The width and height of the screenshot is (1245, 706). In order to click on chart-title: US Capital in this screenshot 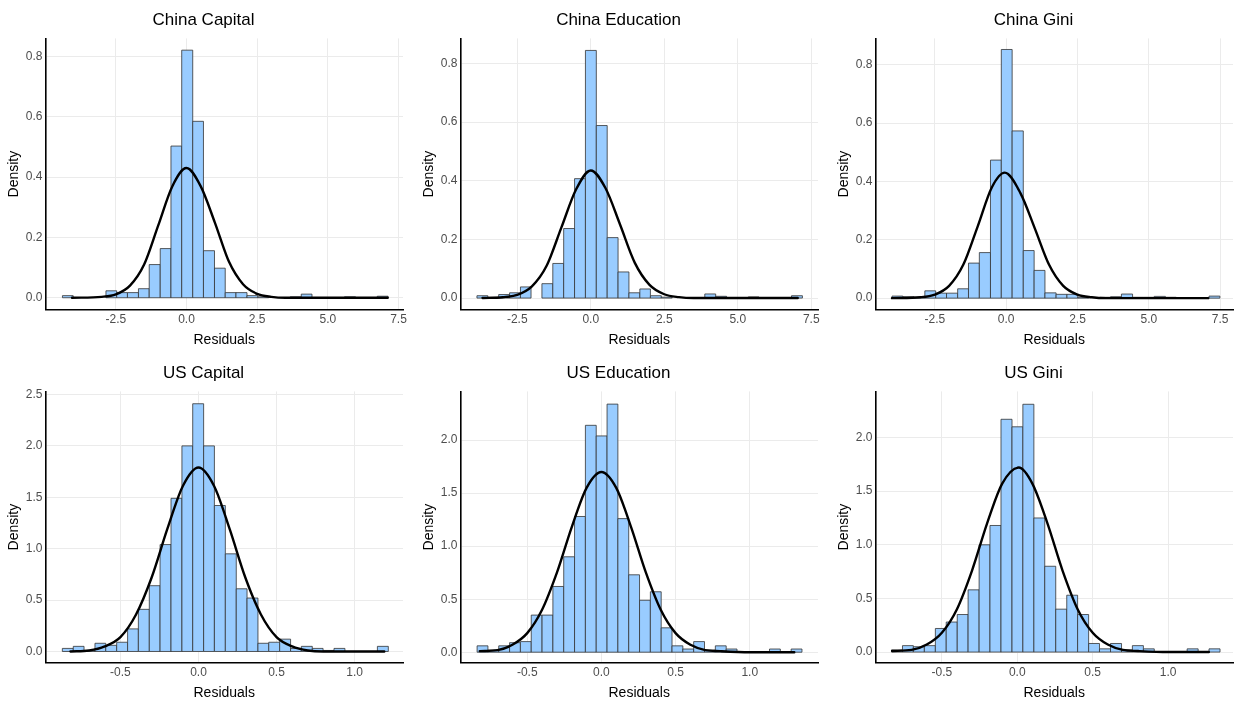, I will do `click(203, 372)`.